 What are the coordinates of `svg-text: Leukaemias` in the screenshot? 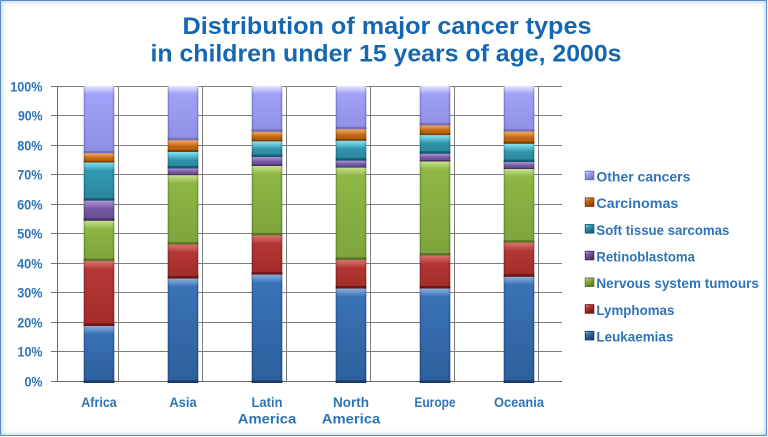 It's located at (634, 337).